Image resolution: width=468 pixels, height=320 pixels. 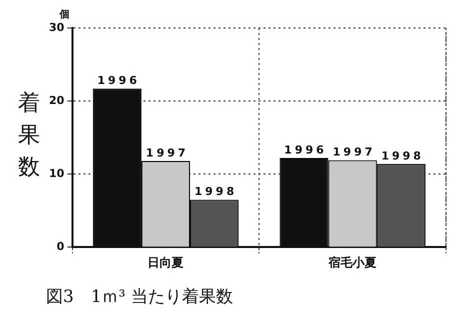 I want to click on series-label: 1997, so click(x=167, y=153).